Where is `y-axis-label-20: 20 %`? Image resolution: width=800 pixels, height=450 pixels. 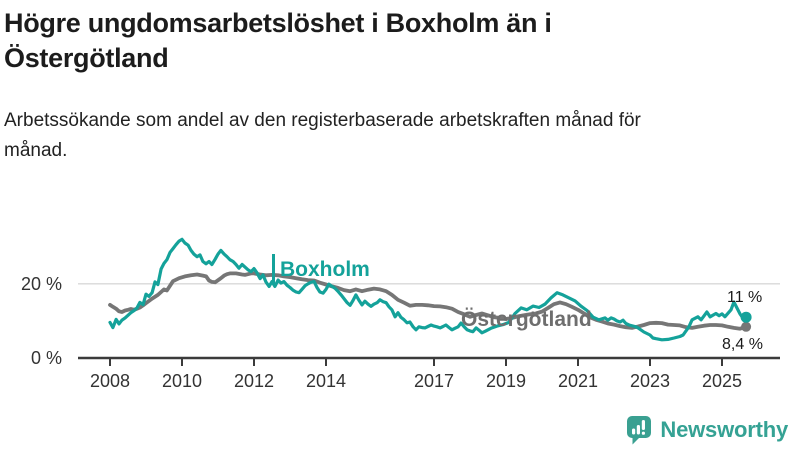
y-axis-label-20: 20 % is located at coordinates (41, 284).